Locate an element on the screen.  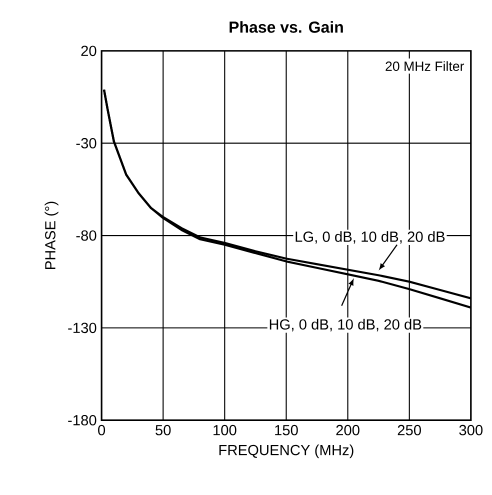
annotation: 20 MHz Filter is located at coordinates (425, 66).